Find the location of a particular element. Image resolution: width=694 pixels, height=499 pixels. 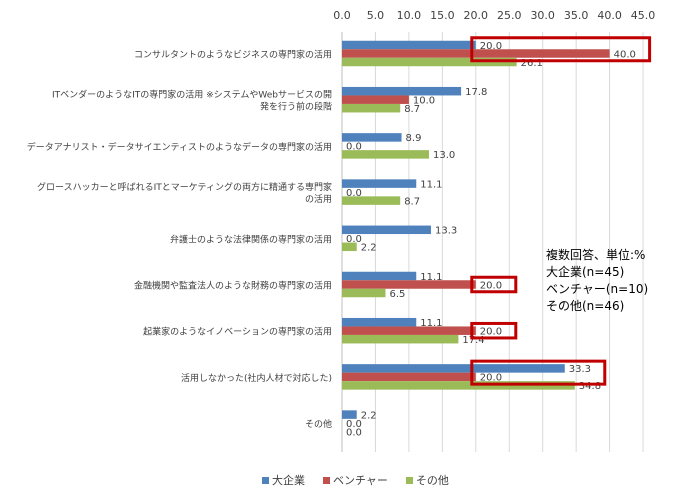

category-label: 活用しなかった(社内人材で対応した) is located at coordinates (256, 378).